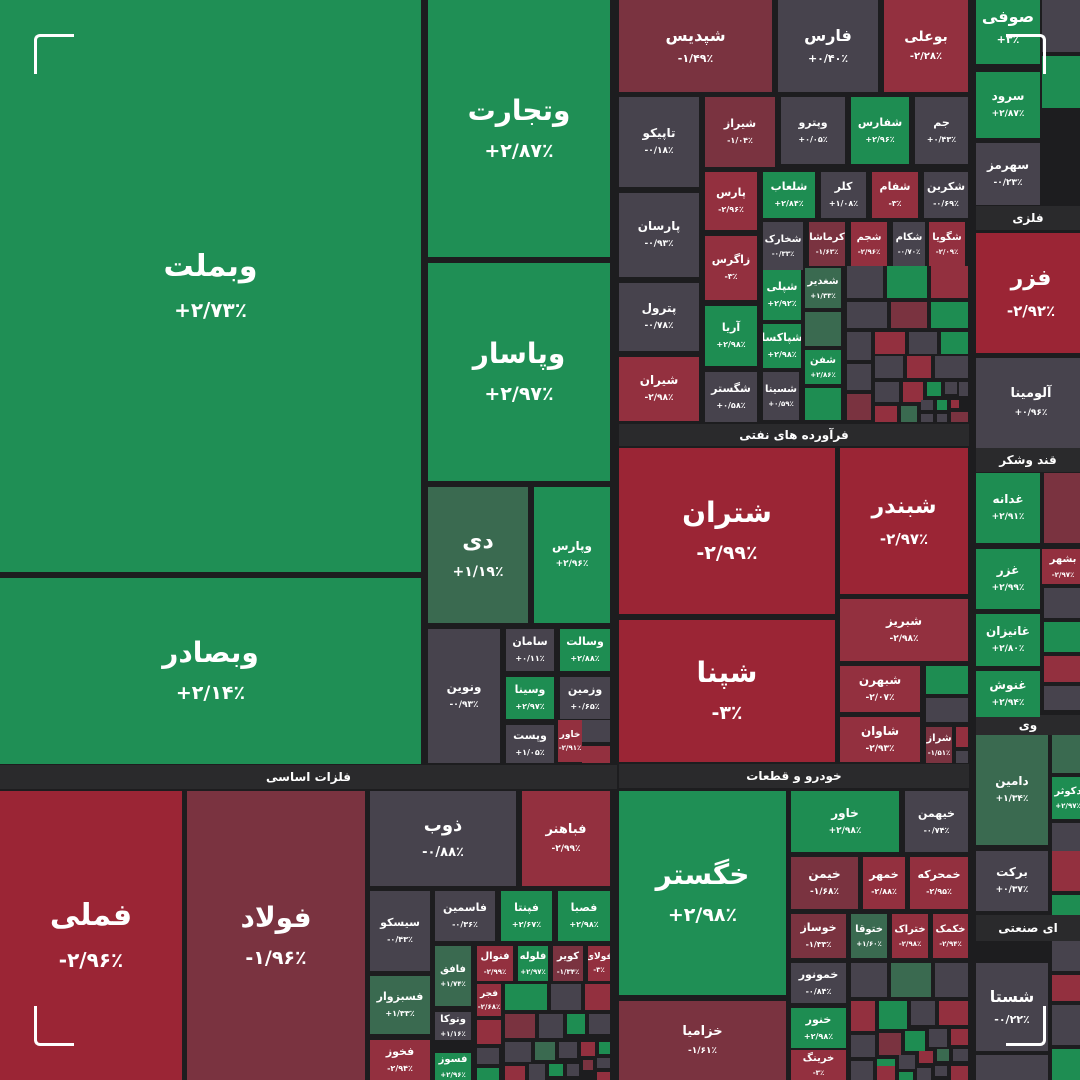  What do you see at coordinates (818, 1065) in the screenshot?
I see `stock-tile: خرینگ -۳٪` at bounding box center [818, 1065].